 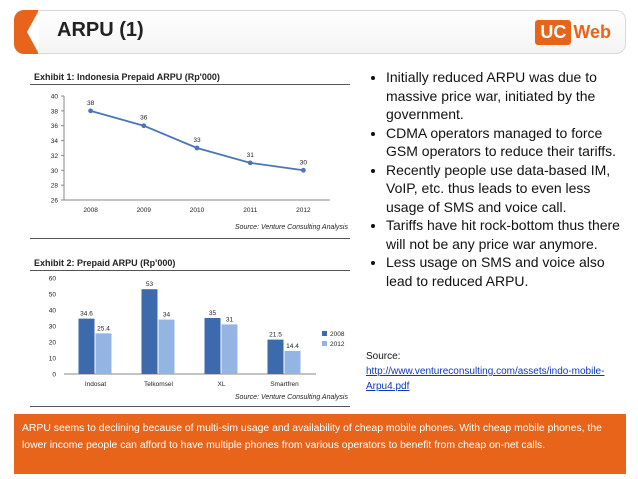 What do you see at coordinates (55, 186) in the screenshot?
I see `y-tick-label: 28` at bounding box center [55, 186].